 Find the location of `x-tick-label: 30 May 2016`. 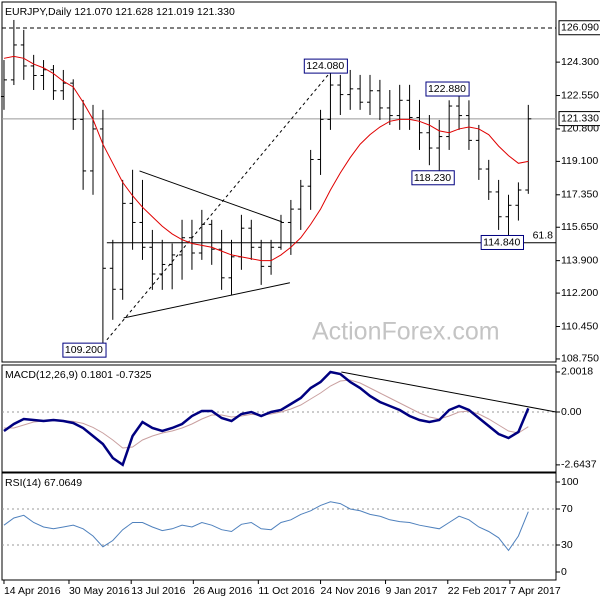

x-tick-label: 30 May 2016 is located at coordinates (99, 591).